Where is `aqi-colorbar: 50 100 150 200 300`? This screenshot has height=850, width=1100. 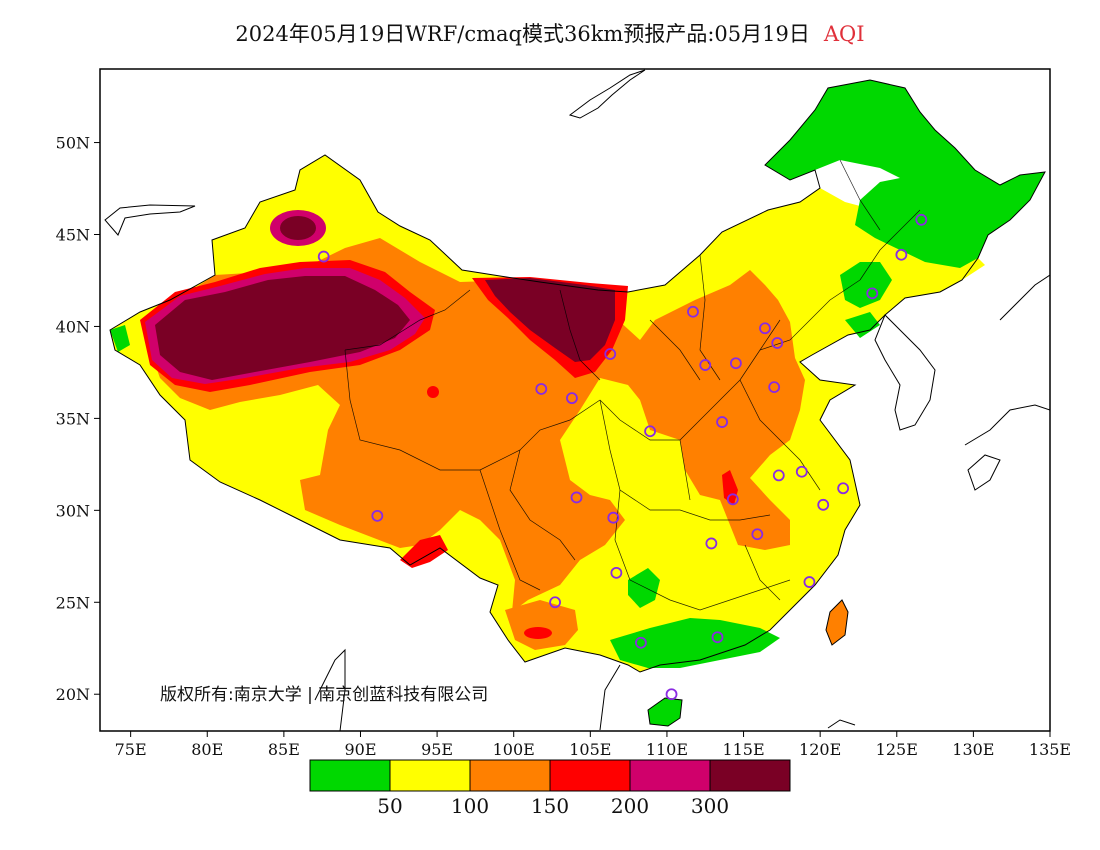 aqi-colorbar: 50 100 150 200 300 is located at coordinates (550, 788).